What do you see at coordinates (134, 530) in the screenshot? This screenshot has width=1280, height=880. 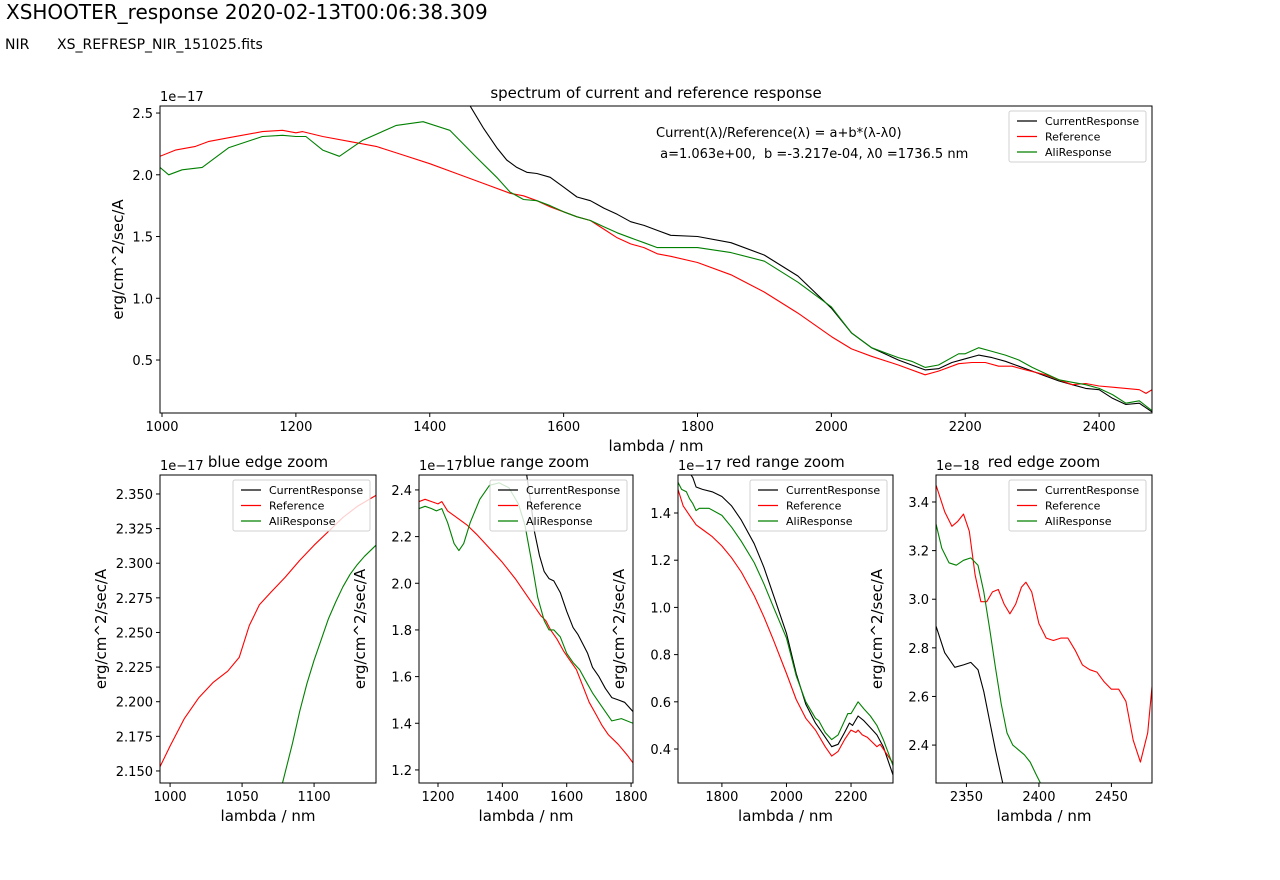 I see `y-tick-label: 2.325` at bounding box center [134, 530].